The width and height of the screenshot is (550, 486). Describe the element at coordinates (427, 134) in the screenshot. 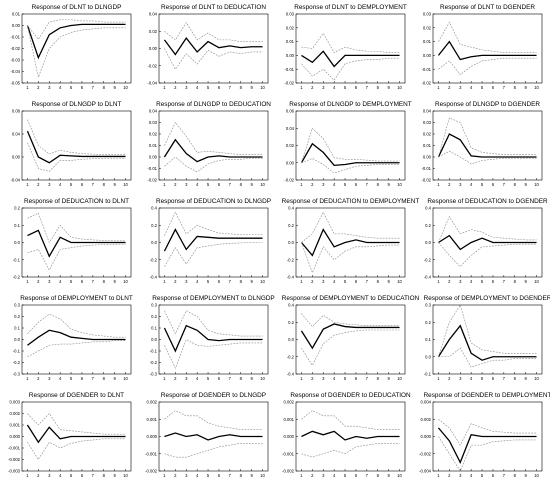

I see `y-tick-label: 0.02` at that location.